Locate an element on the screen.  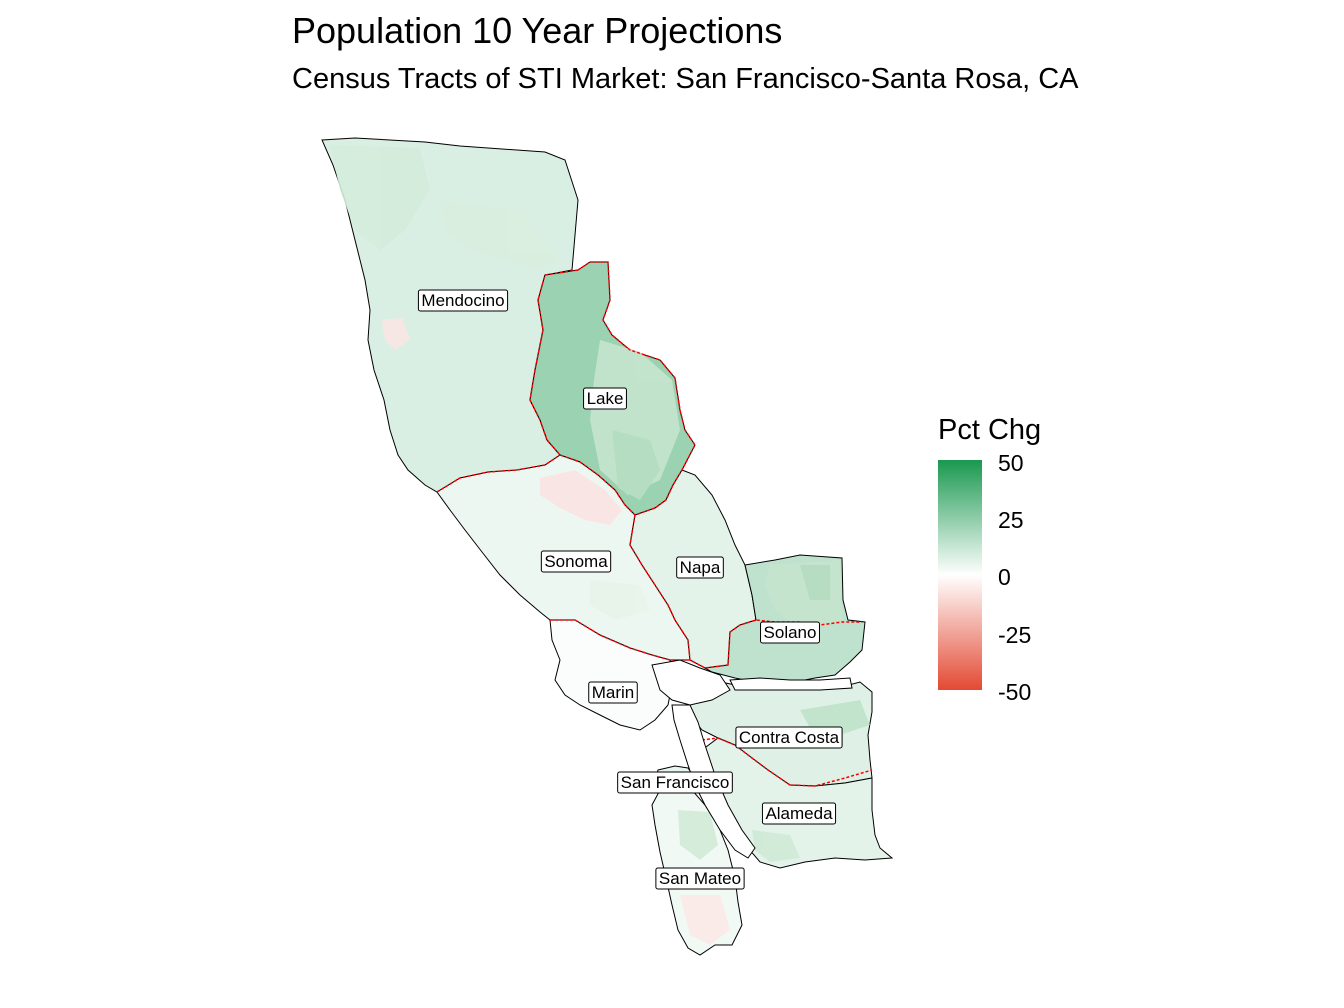
county-label-mendocino: Mendocino is located at coordinates (463, 300).